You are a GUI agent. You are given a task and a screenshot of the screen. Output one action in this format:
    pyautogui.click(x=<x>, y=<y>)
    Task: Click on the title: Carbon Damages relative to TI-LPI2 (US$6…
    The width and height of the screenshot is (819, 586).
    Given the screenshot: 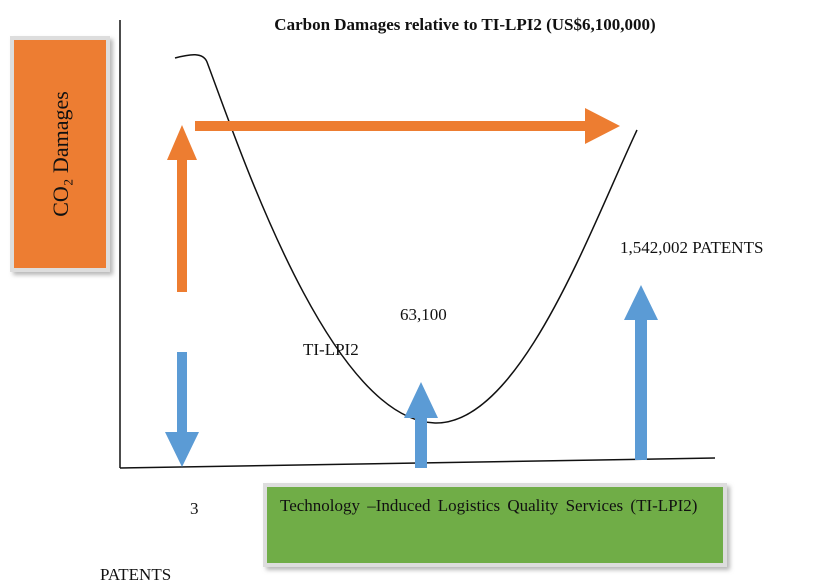 What is the action you would take?
    pyautogui.click(x=464, y=24)
    